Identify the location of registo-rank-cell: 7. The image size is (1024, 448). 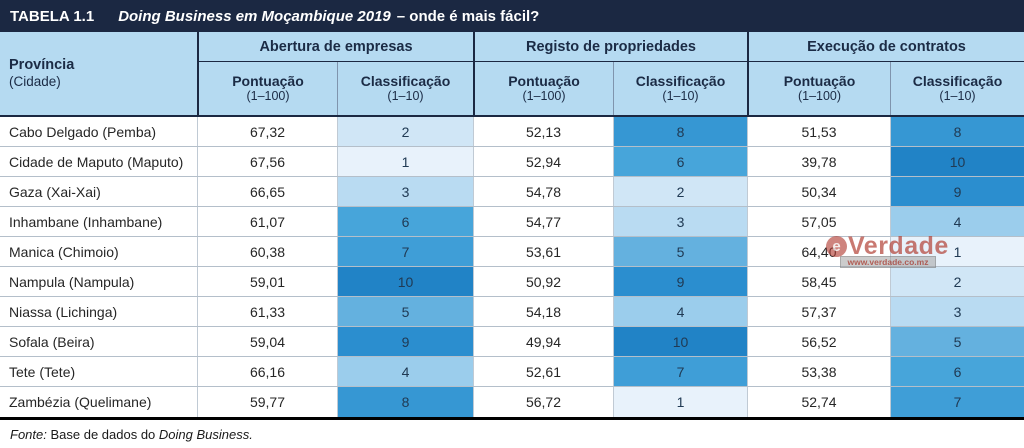
(680, 371).